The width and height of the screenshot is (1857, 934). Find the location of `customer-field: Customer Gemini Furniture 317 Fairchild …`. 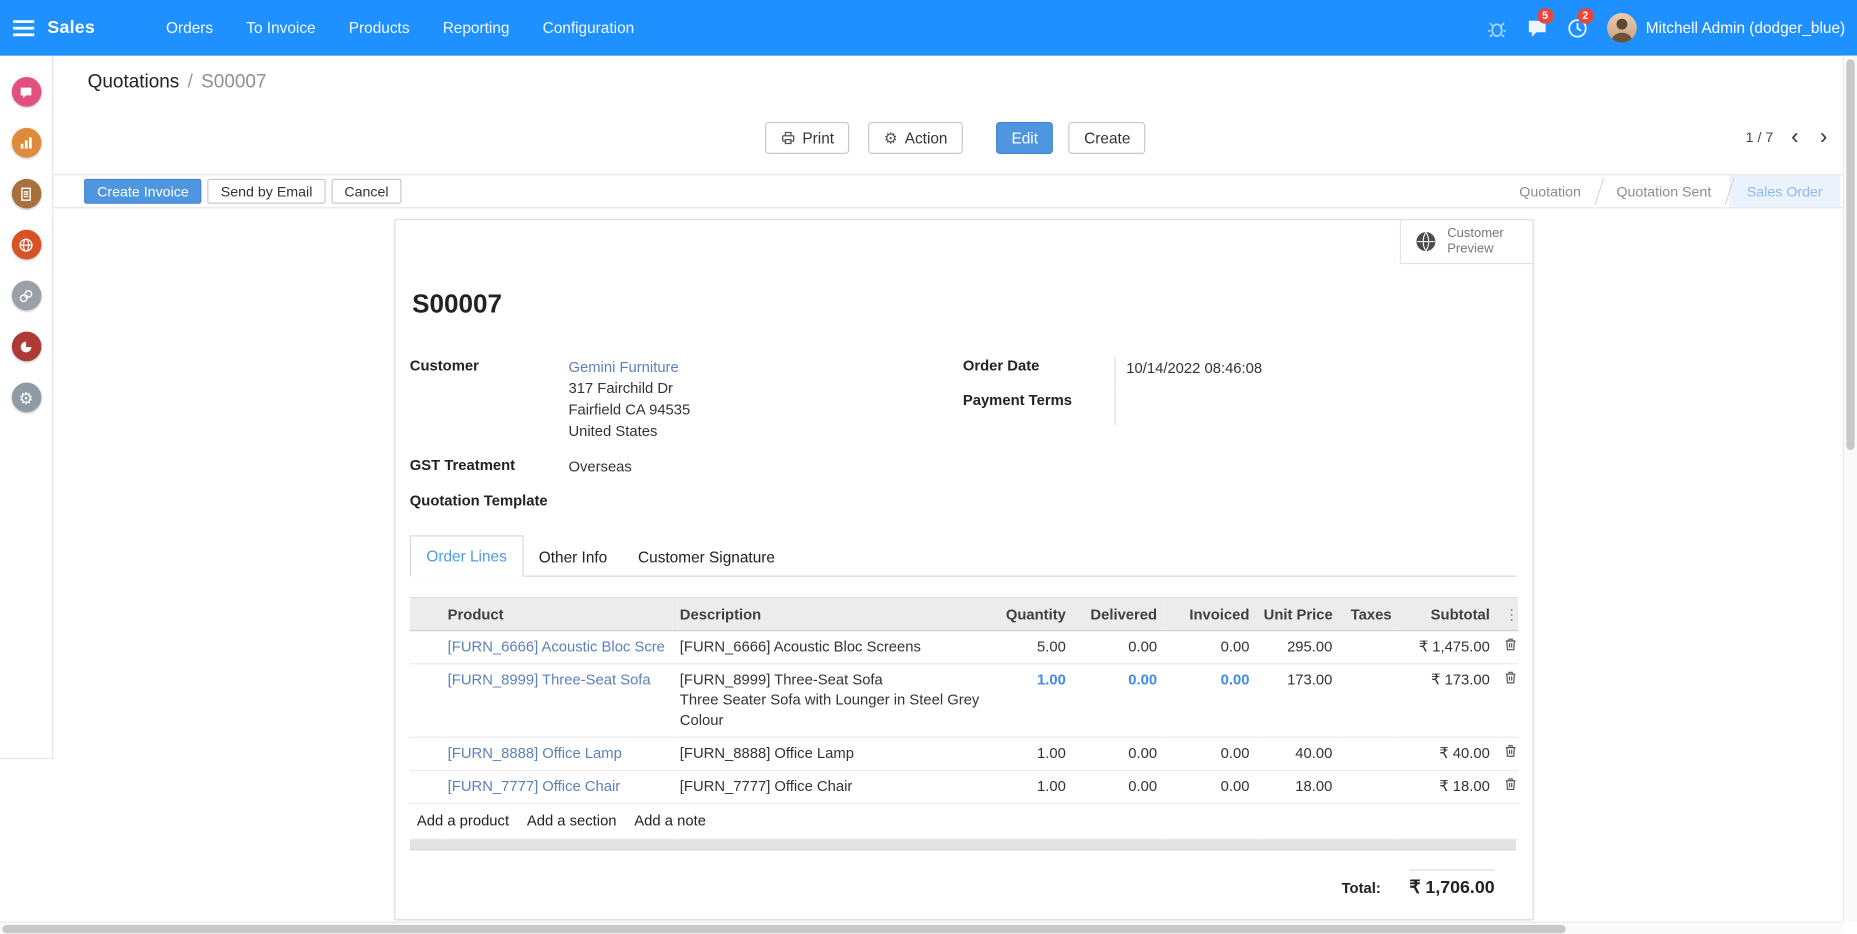

customer-field: Customer Gemini Furniture 317 Fairchild … is located at coordinates (686, 399).